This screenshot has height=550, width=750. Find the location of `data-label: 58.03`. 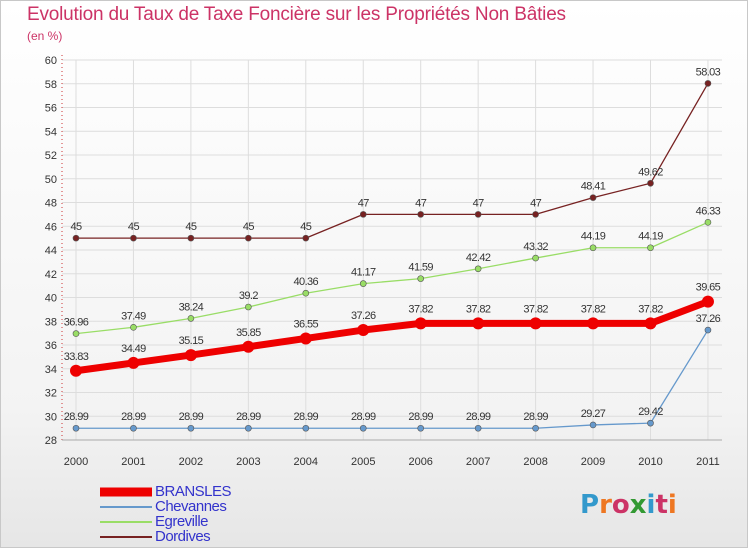

data-label: 58.03 is located at coordinates (708, 72).